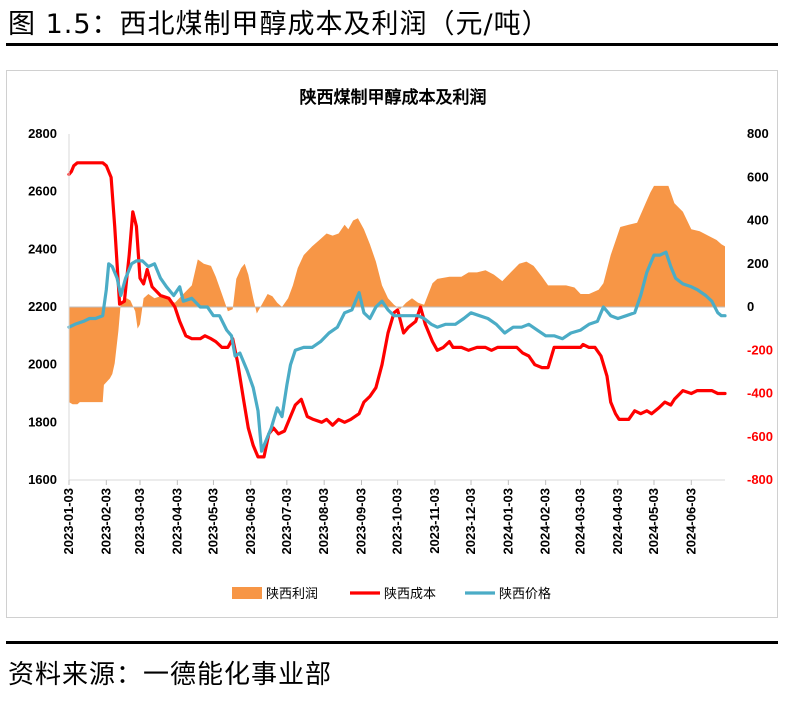  I want to click on left-tick-label: 2400, so click(42, 248).